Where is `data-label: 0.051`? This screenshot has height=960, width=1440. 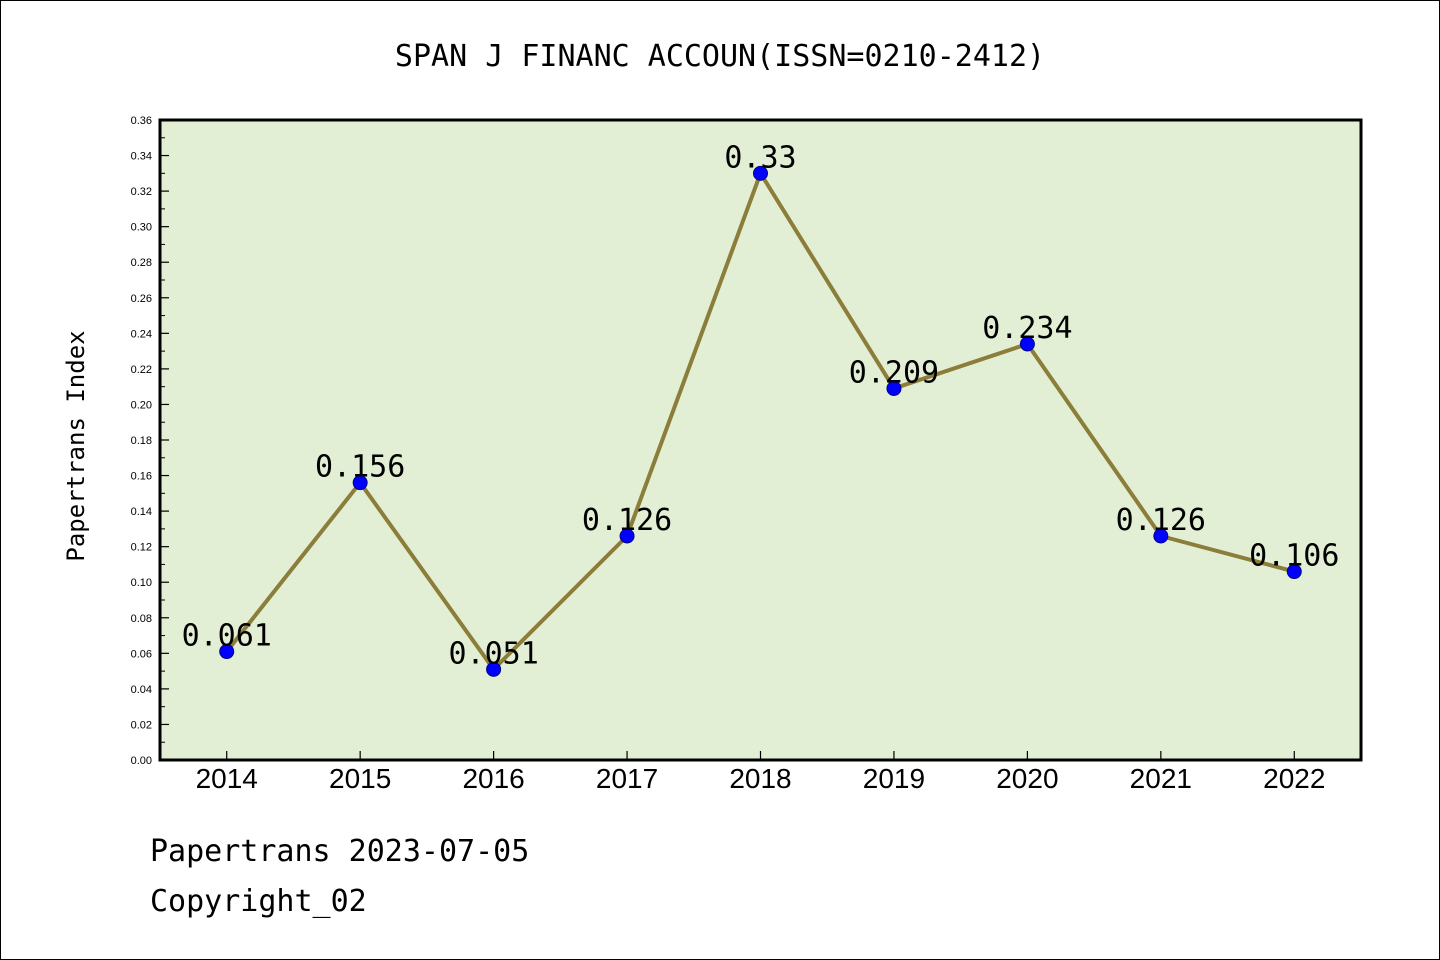
data-label: 0.051 is located at coordinates (493, 653).